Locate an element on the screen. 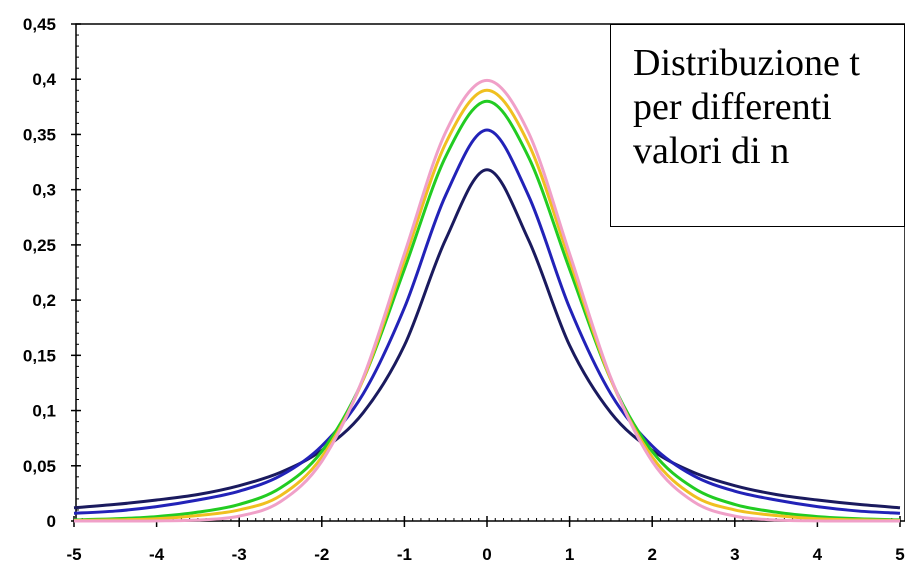 This screenshot has height=565, width=905. chart-title-line-1: Distribuzione t is located at coordinates (746, 63).